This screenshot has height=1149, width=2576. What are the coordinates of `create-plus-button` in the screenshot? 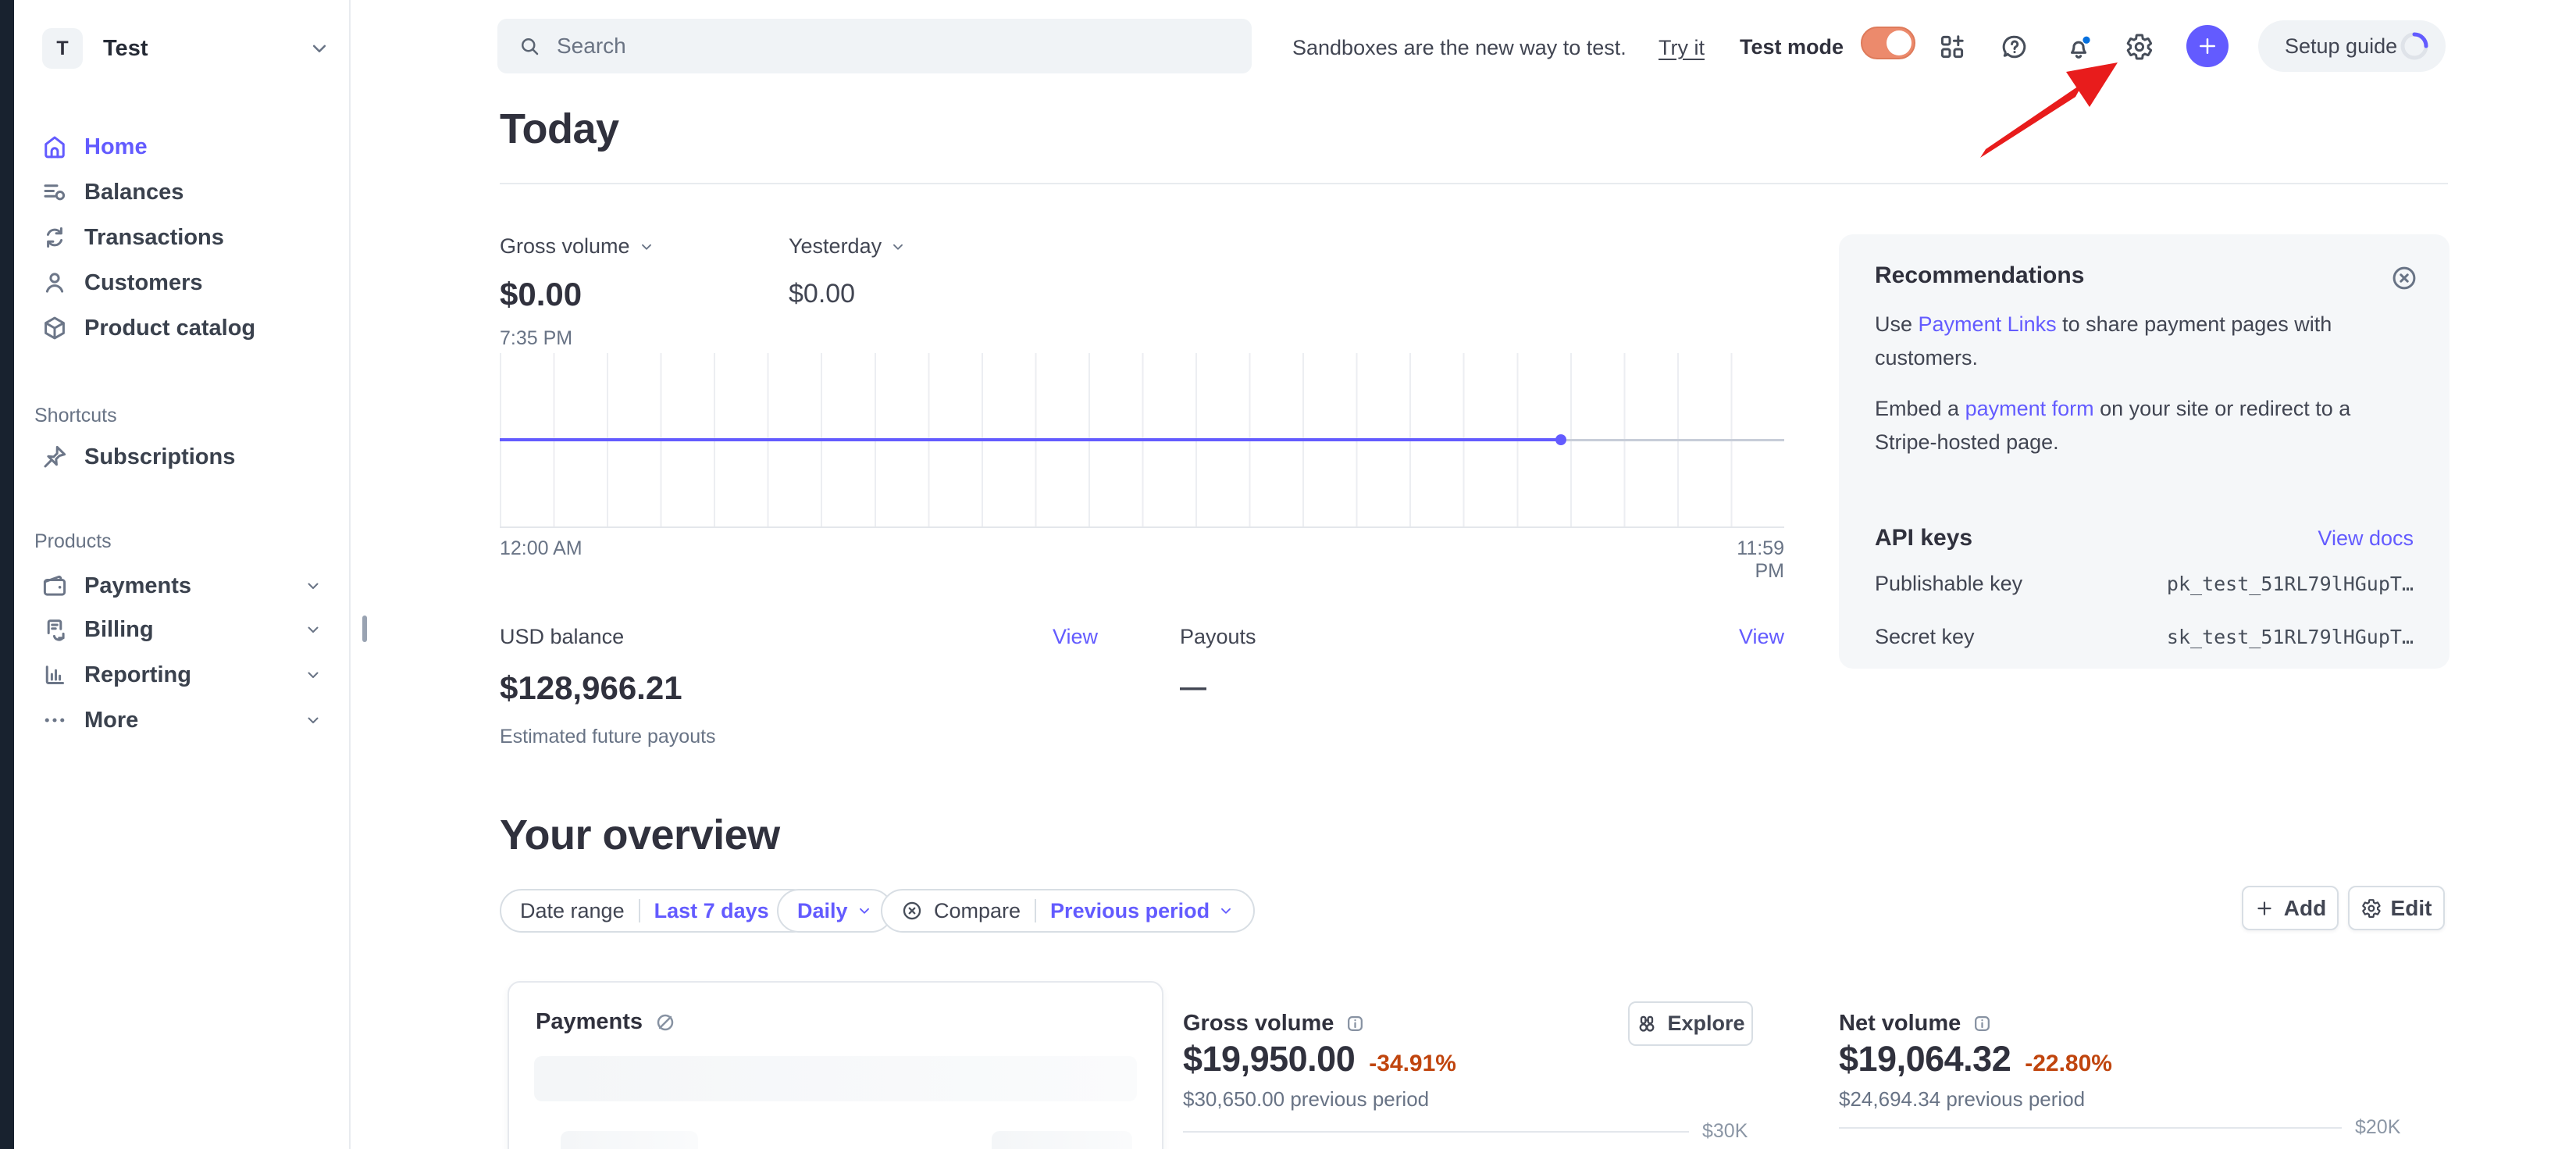 It's located at (2207, 46).